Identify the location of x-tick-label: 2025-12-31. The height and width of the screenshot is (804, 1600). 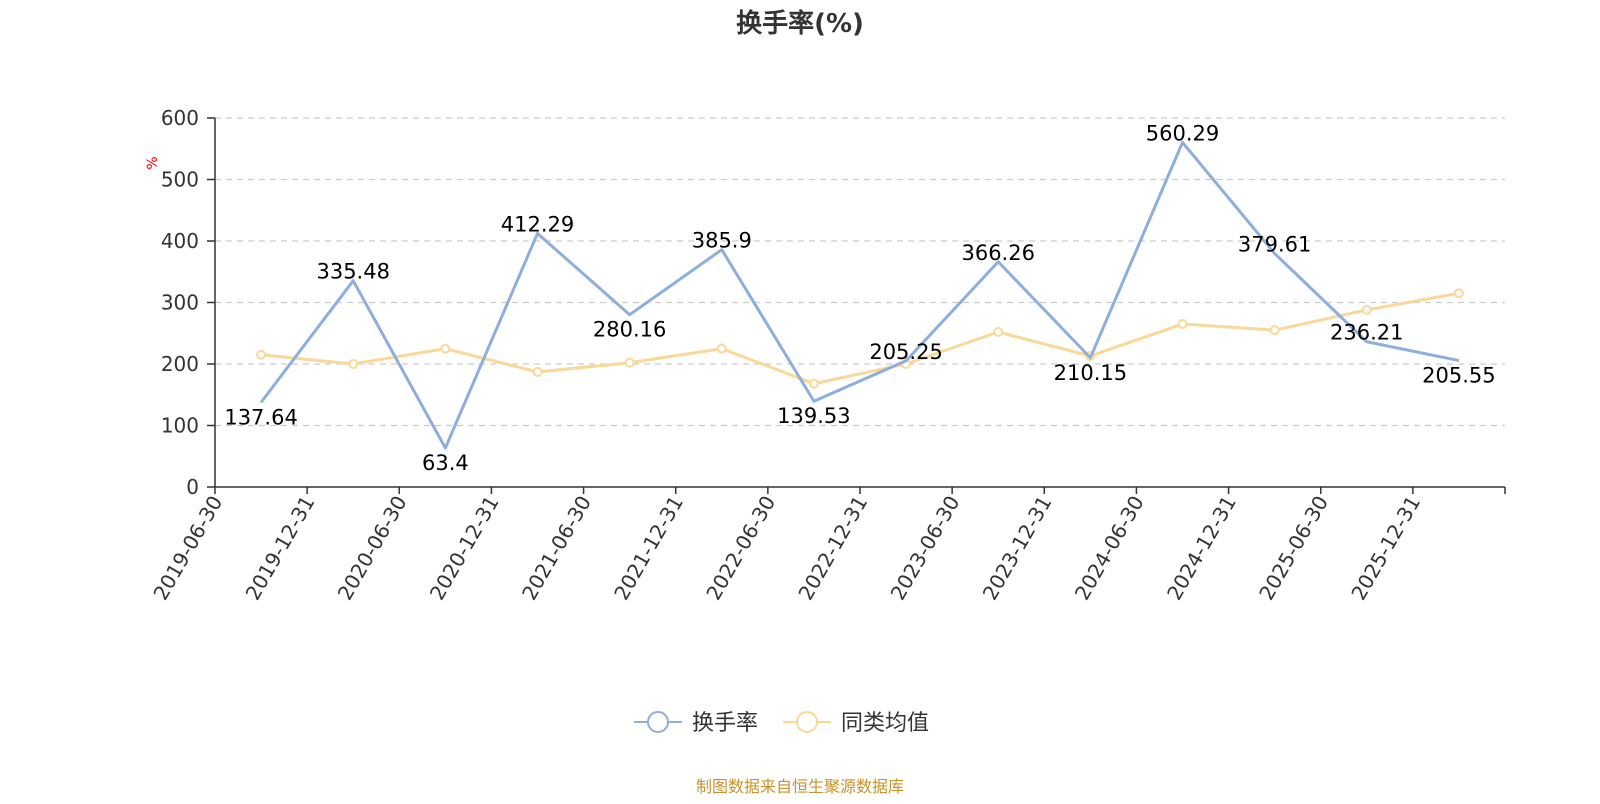
(1385, 548).